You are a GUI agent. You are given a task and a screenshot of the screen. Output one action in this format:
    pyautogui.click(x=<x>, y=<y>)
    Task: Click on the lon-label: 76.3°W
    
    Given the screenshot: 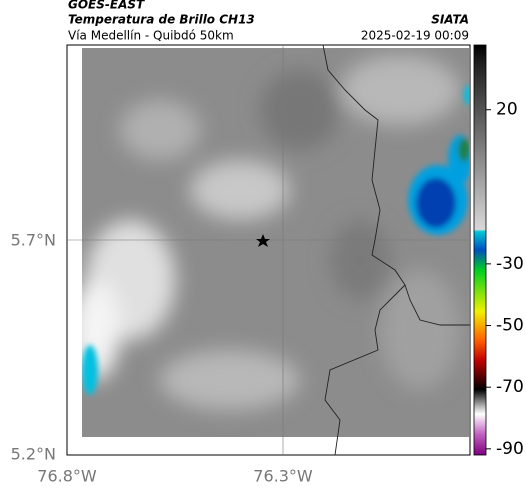 What is the action you would take?
    pyautogui.click(x=283, y=476)
    